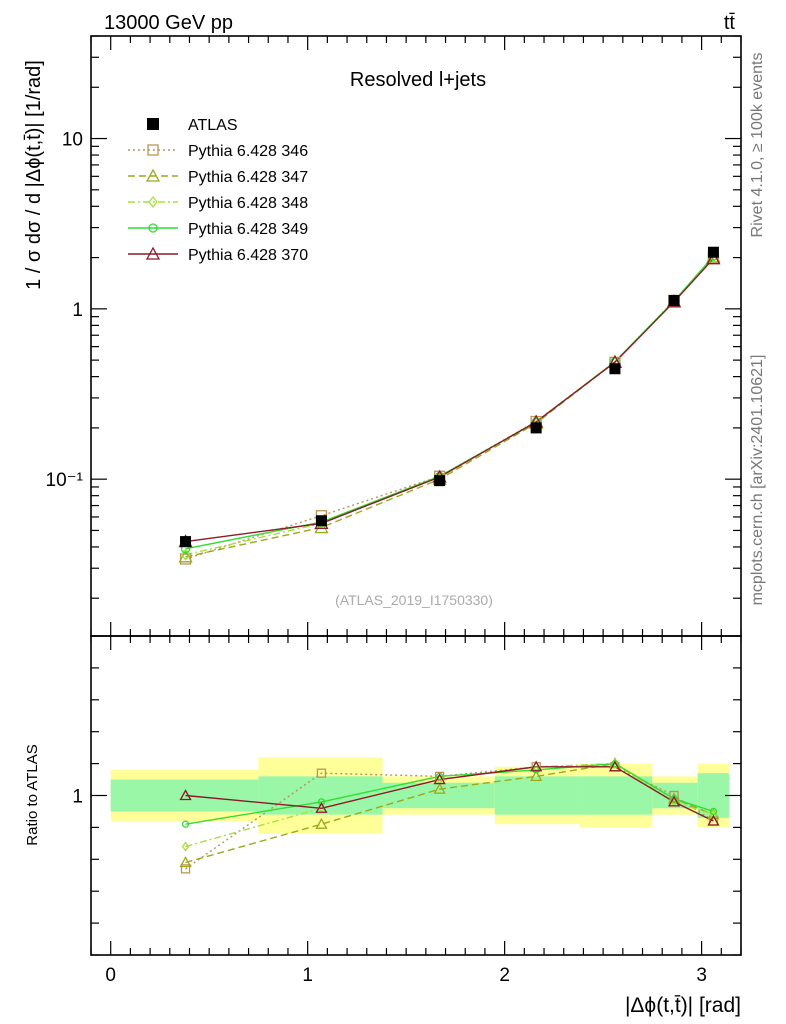  Describe the element at coordinates (683, 1005) in the screenshot. I see `x-axis-label: |Δϕ(t,t̄)| [rad]` at that location.